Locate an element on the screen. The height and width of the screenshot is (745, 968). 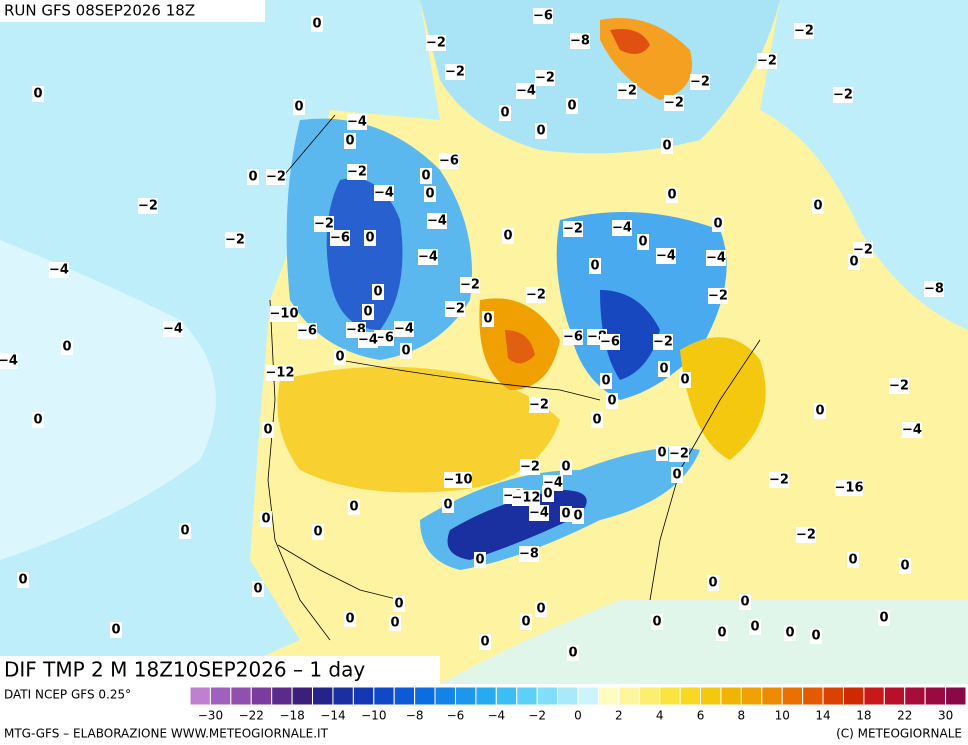
map-title: DIF TMP 2 M 18Z10SEP2026 – 1 day is located at coordinates (184, 670).